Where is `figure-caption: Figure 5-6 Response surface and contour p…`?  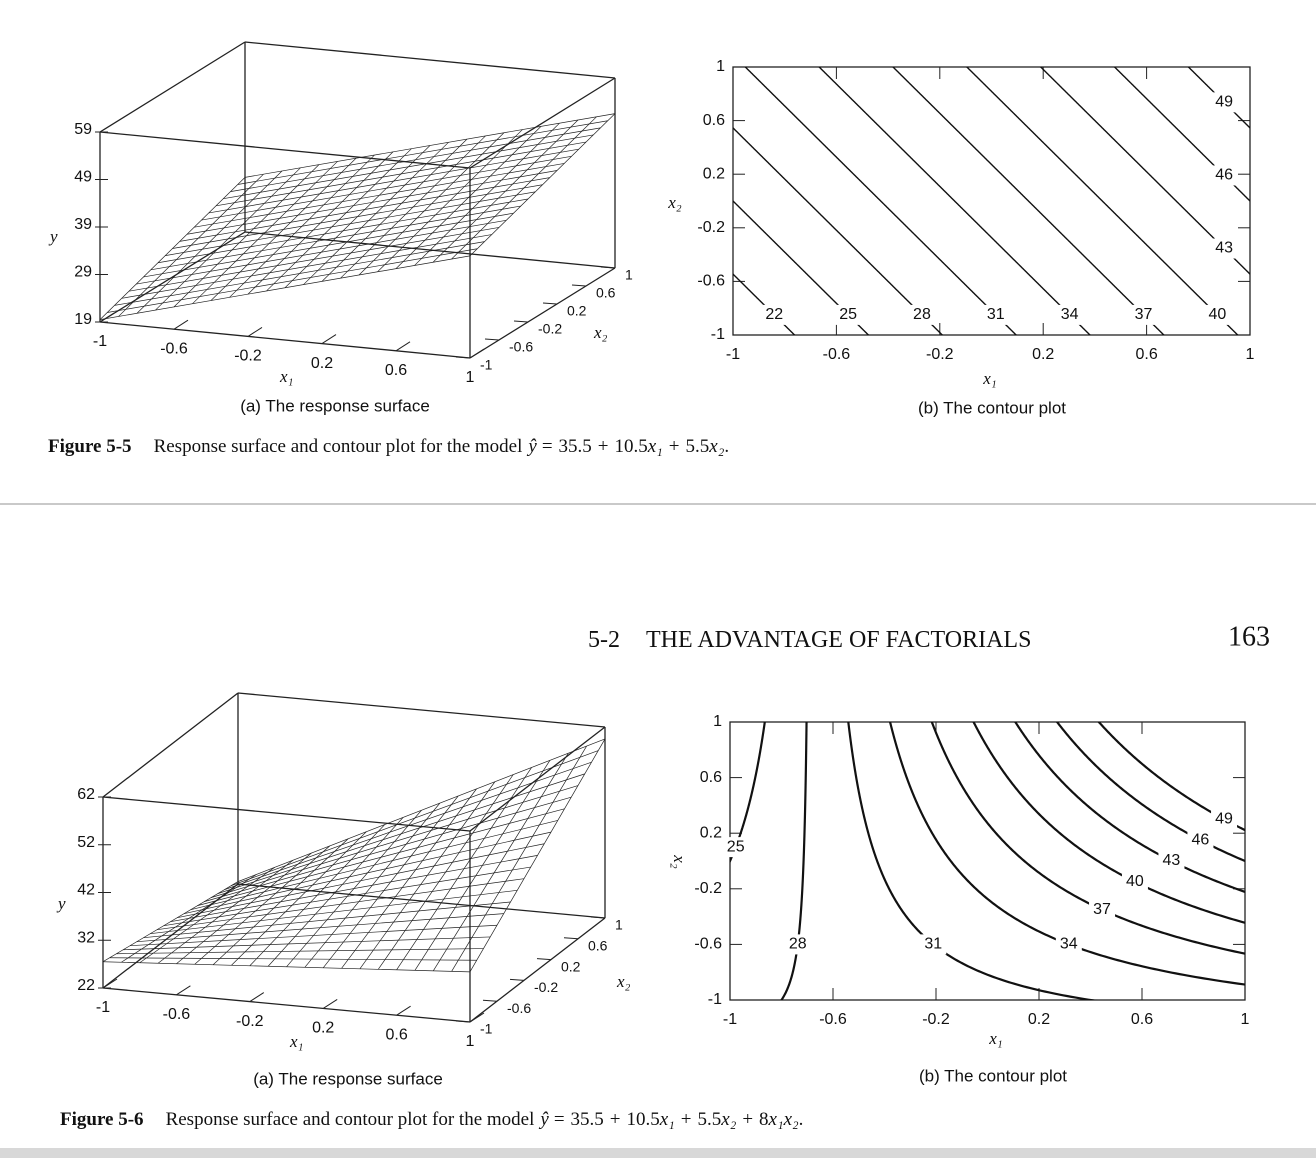 figure-caption: Figure 5-6 Response surface and contour p… is located at coordinates (431, 1119).